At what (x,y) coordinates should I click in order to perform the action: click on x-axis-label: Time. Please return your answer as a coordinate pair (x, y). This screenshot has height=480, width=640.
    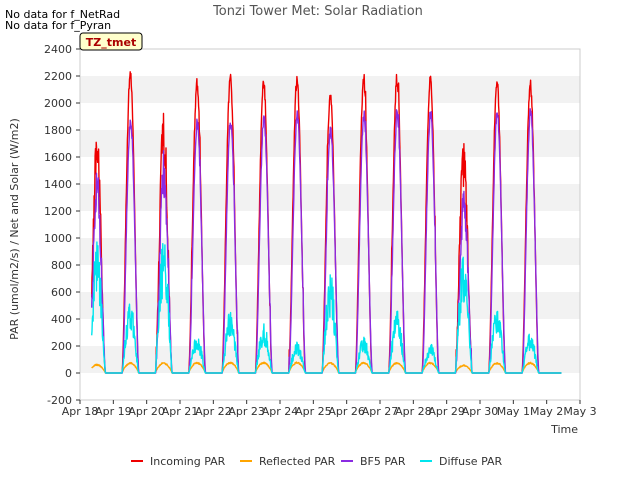
    Looking at the image, I should click on (564, 429).